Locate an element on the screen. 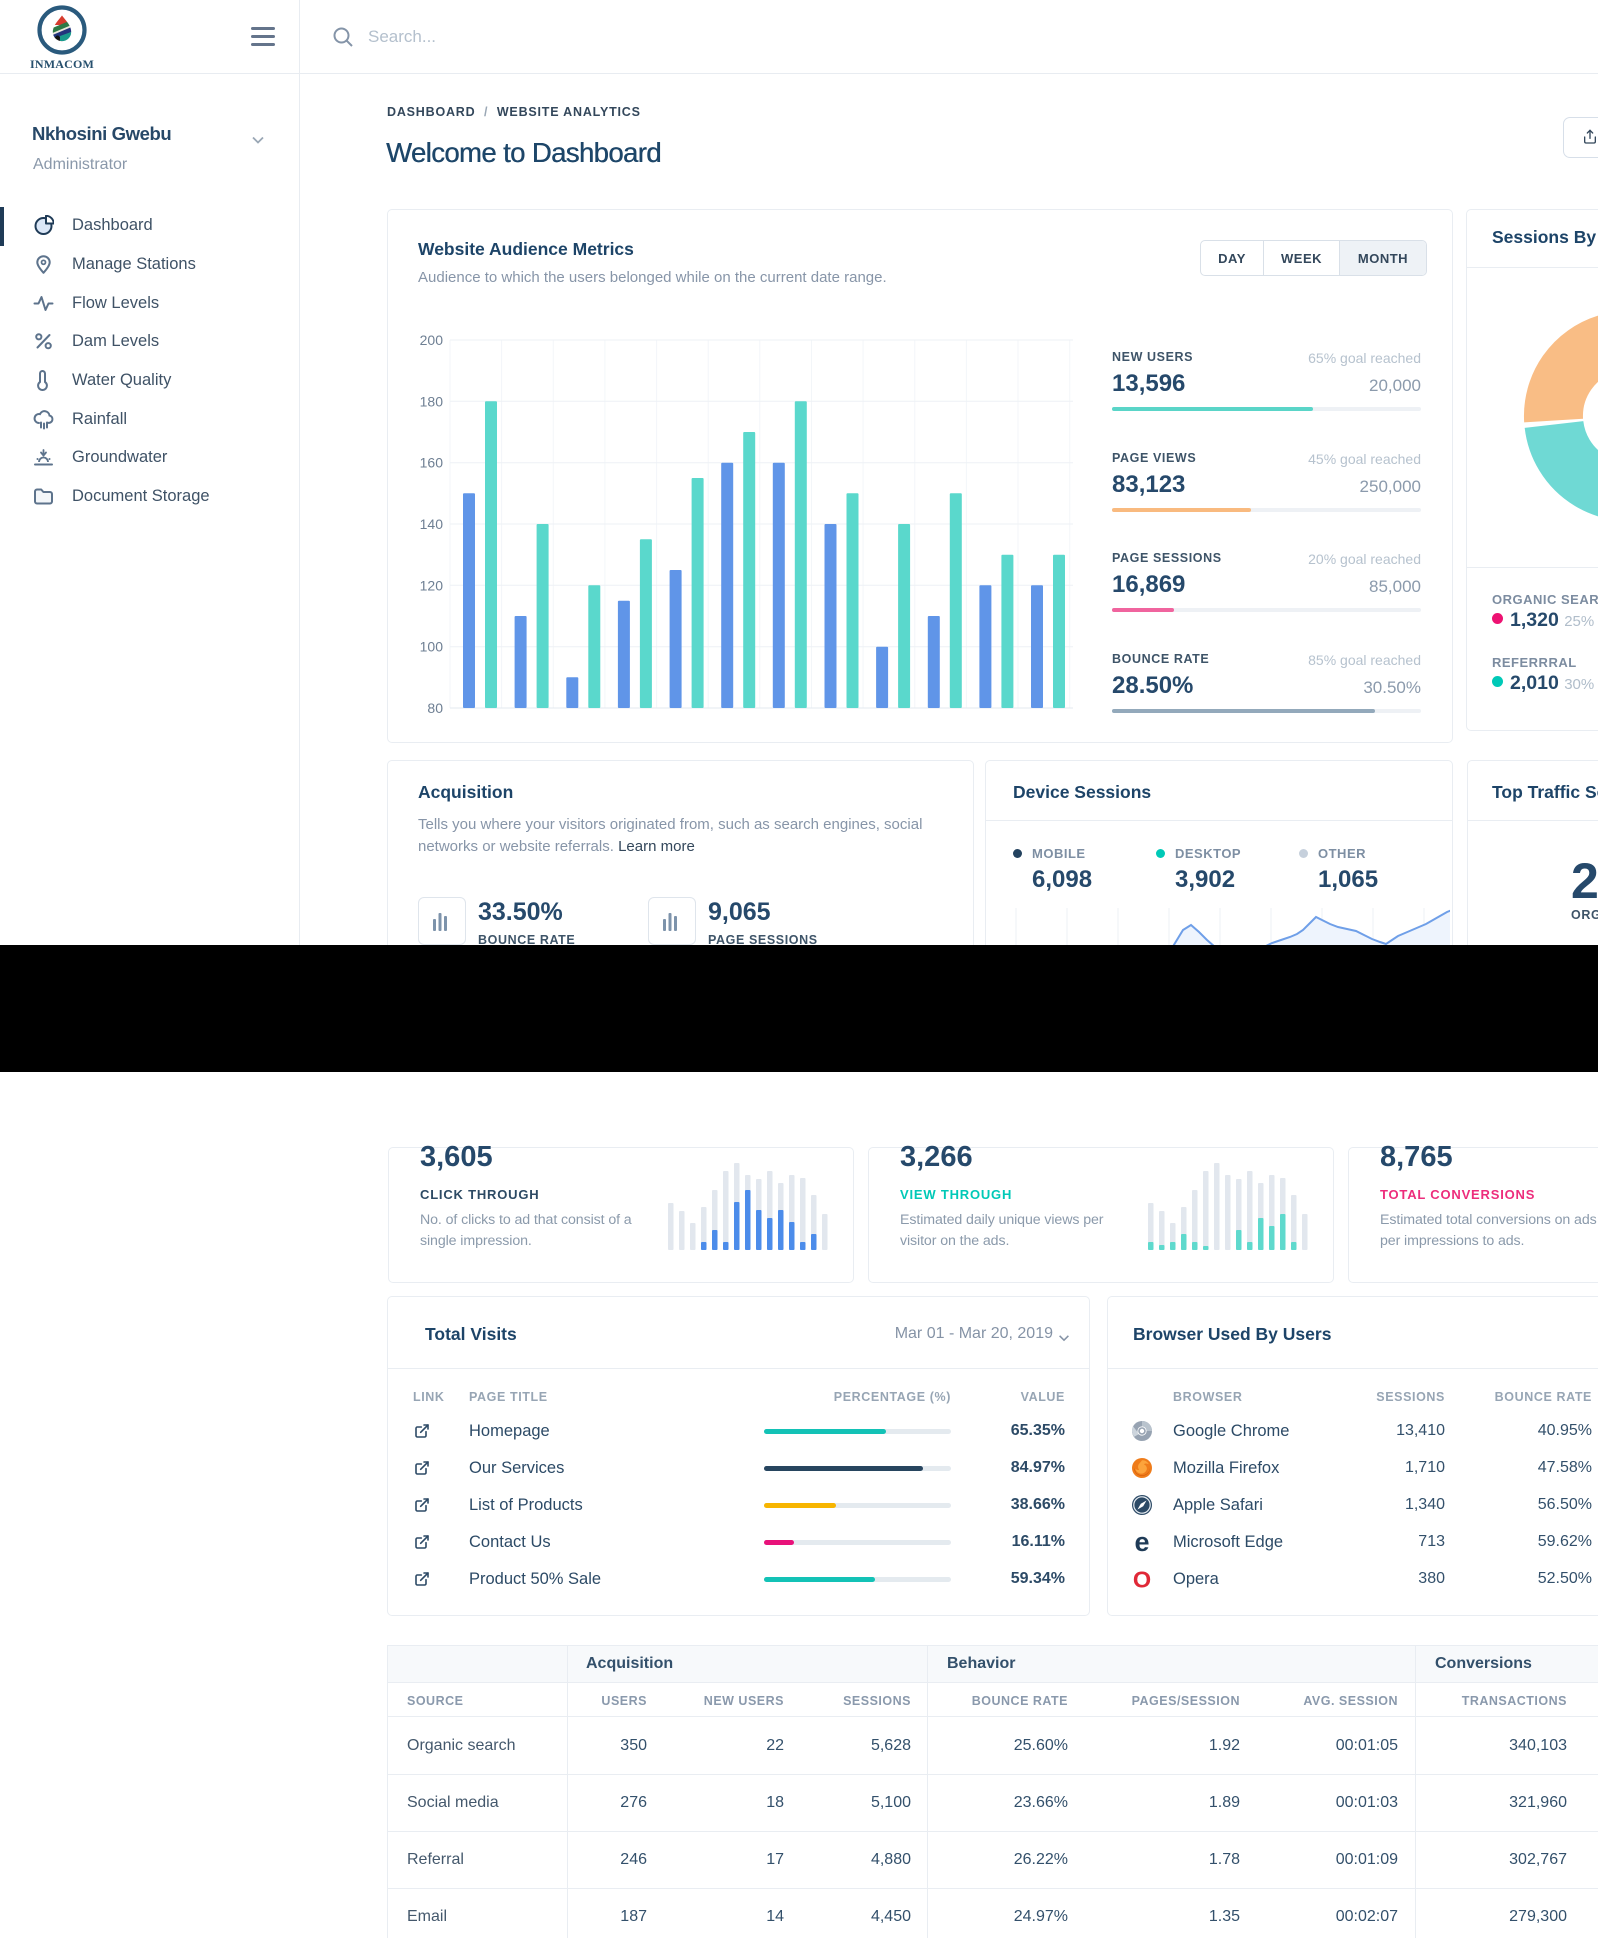 The image size is (1598, 1938). svg-text: 180 is located at coordinates (432, 401).